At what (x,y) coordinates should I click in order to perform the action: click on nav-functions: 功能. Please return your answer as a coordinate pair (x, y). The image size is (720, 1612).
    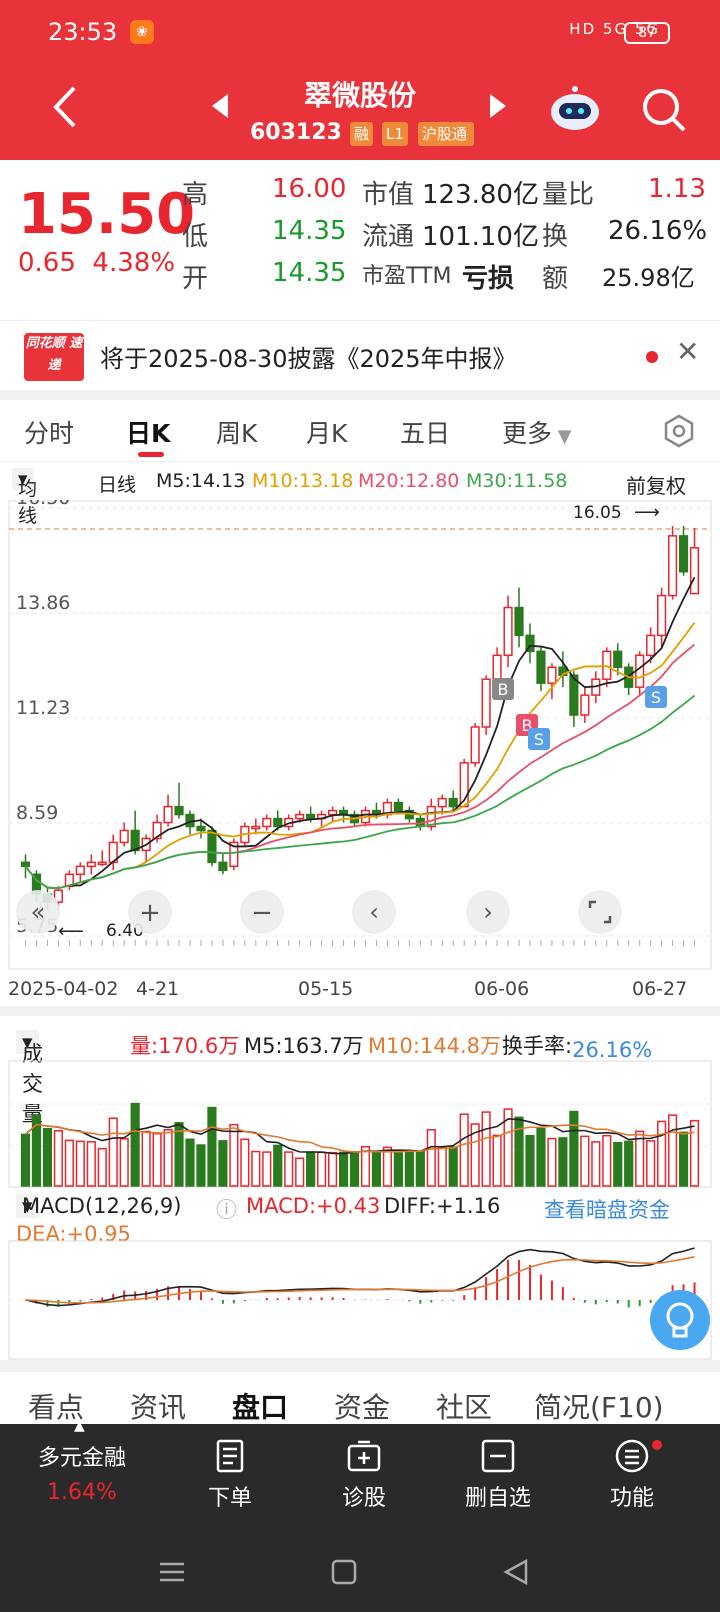
    Looking at the image, I should click on (632, 1479).